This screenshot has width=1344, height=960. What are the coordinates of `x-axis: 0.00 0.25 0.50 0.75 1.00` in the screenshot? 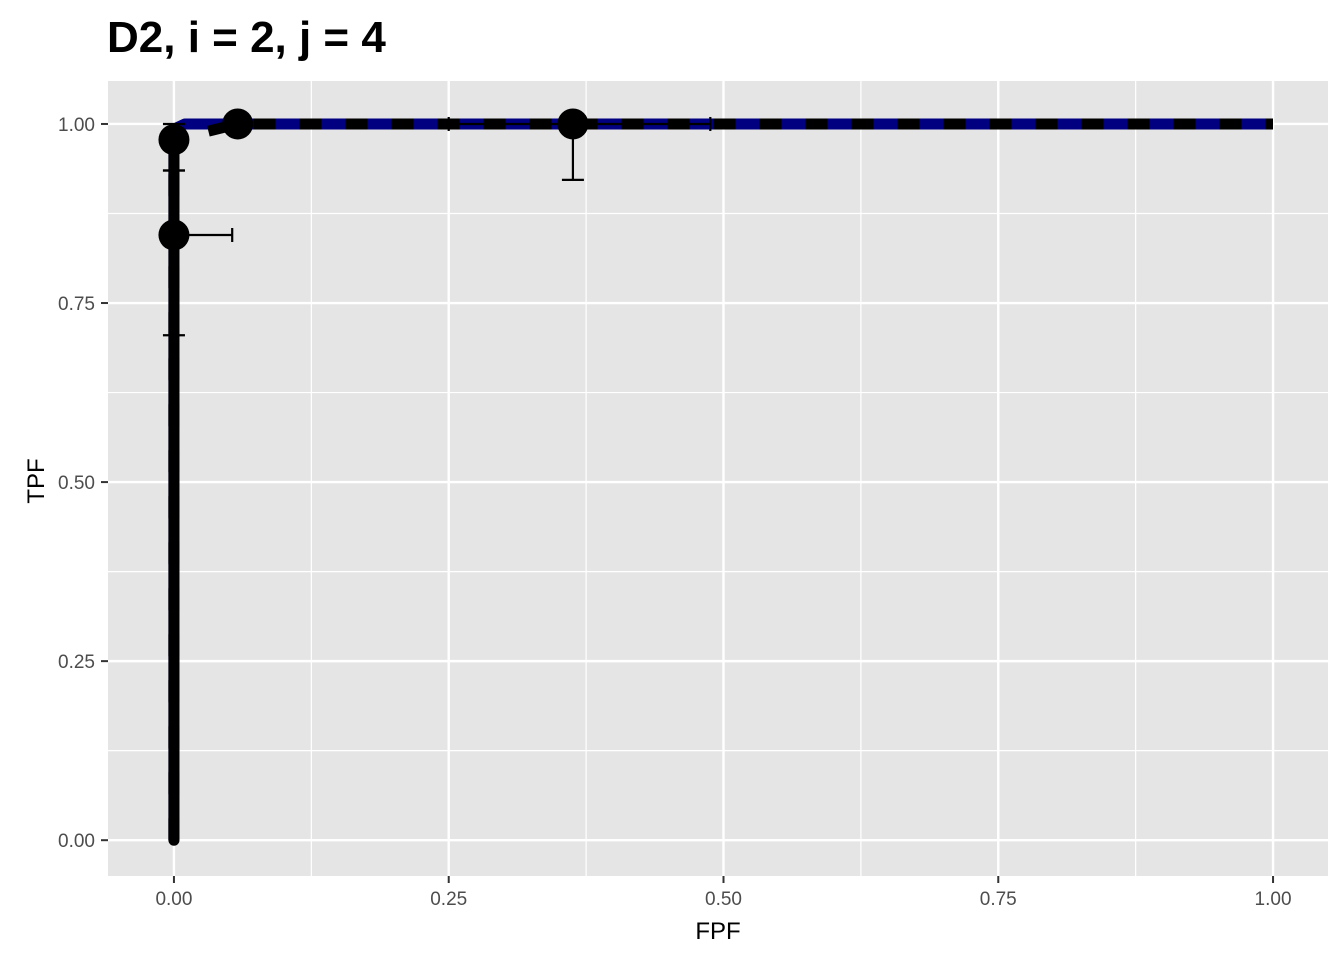 It's located at (723, 893).